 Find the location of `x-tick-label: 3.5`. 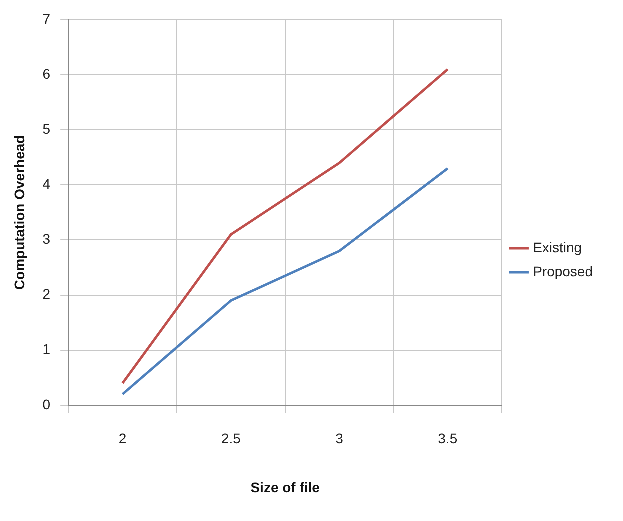

x-tick-label: 3.5 is located at coordinates (448, 438).